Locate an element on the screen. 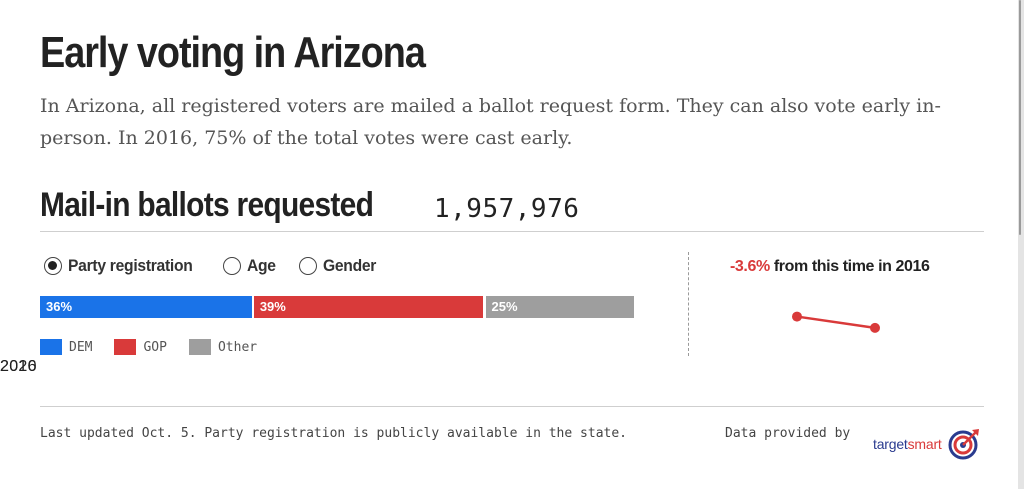 Image resolution: width=1024 pixels, height=489 pixels. legend-label: Other is located at coordinates (237, 347).